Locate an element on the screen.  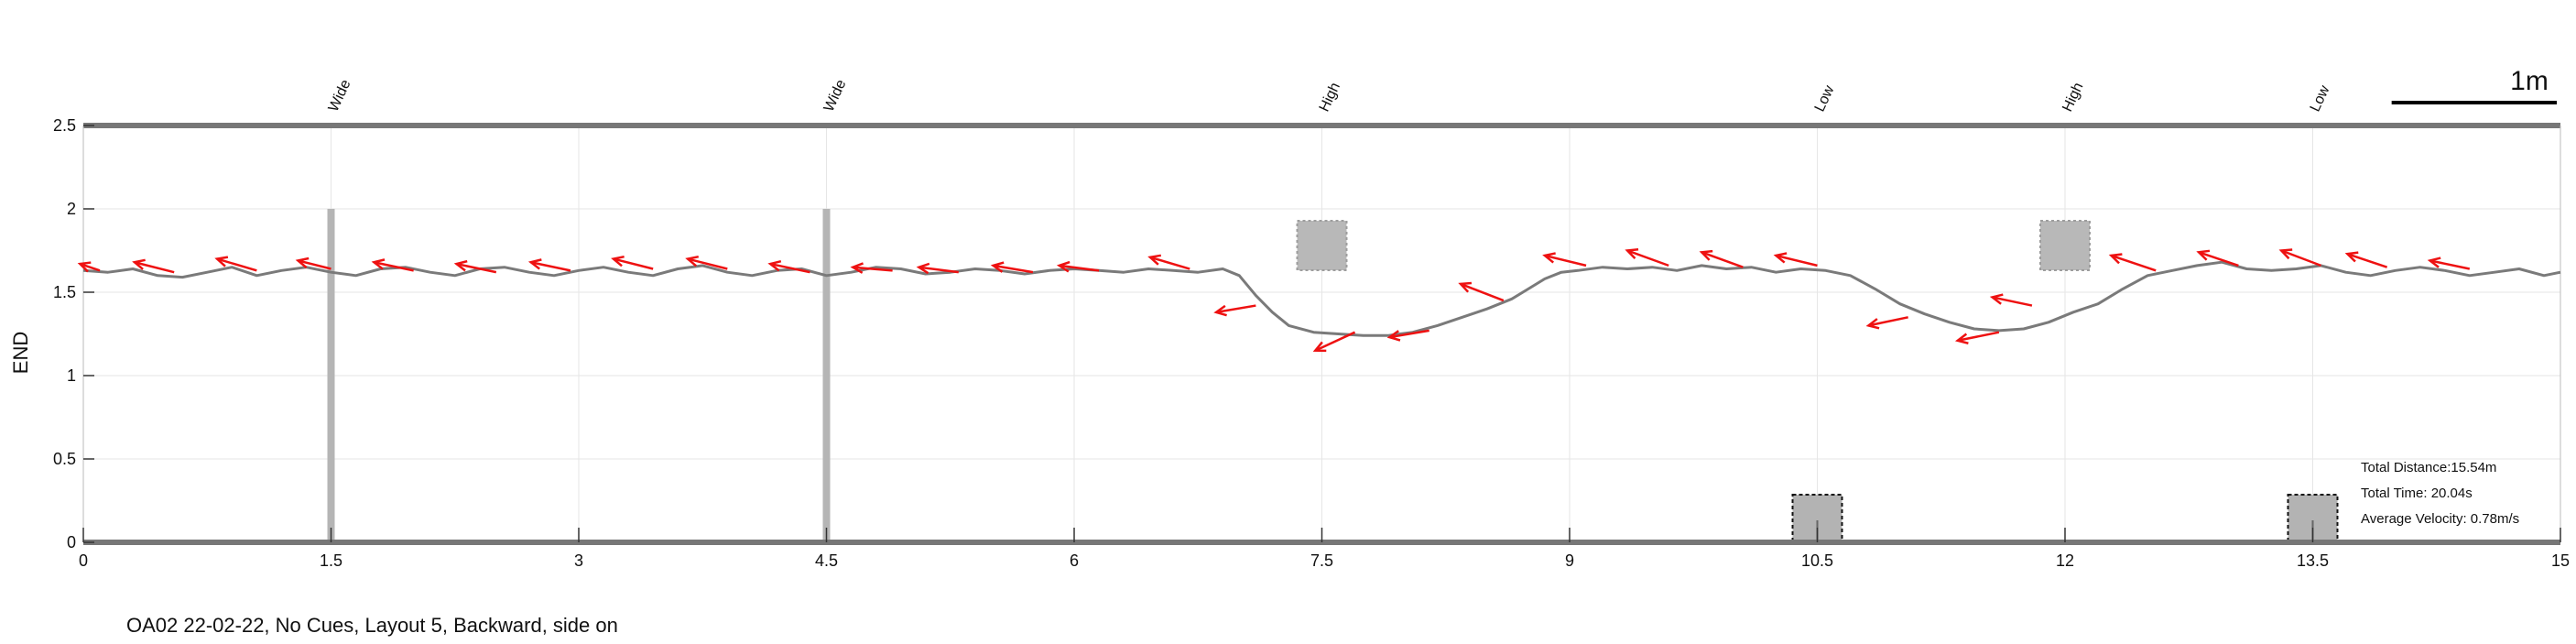
x-tick-label: 3 is located at coordinates (578, 561).